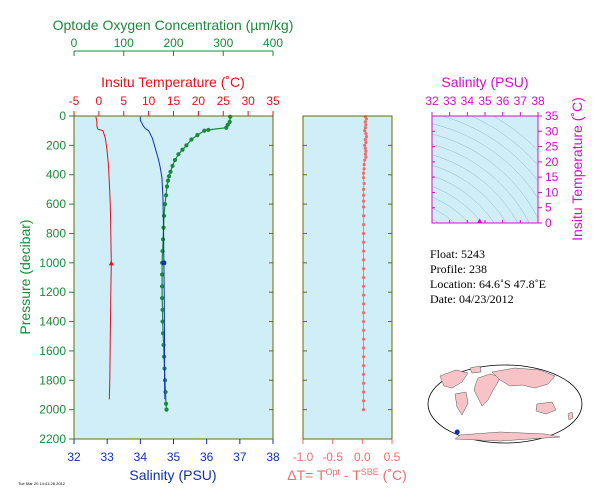 Image resolution: width=608 pixels, height=501 pixels. I want to click on ts-y-tick-label: 25, so click(552, 147).